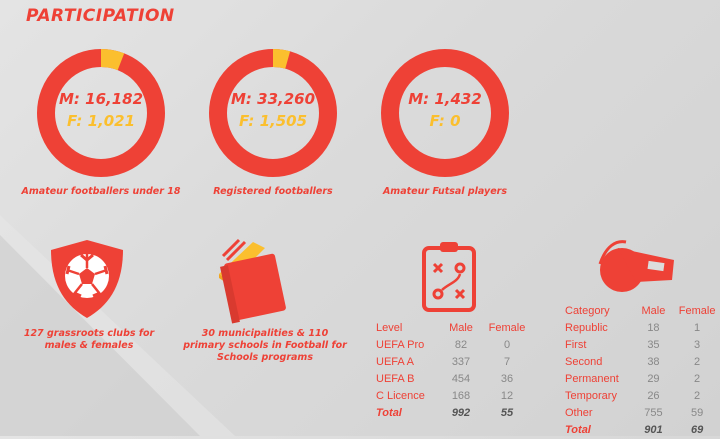  Describe the element at coordinates (395, 362) in the screenshot. I see `coaches-level: UEFA A` at that location.